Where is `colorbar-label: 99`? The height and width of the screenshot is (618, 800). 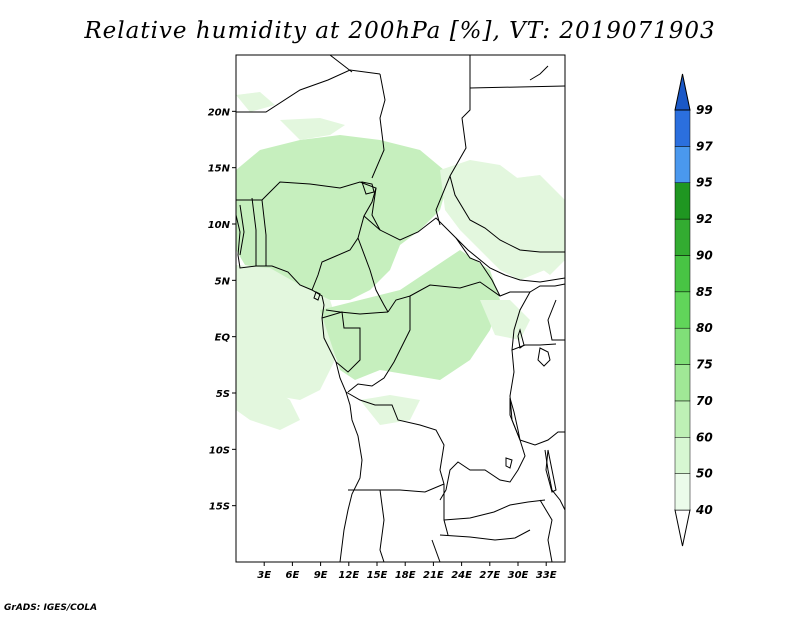 colorbar-label: 99 is located at coordinates (704, 110).